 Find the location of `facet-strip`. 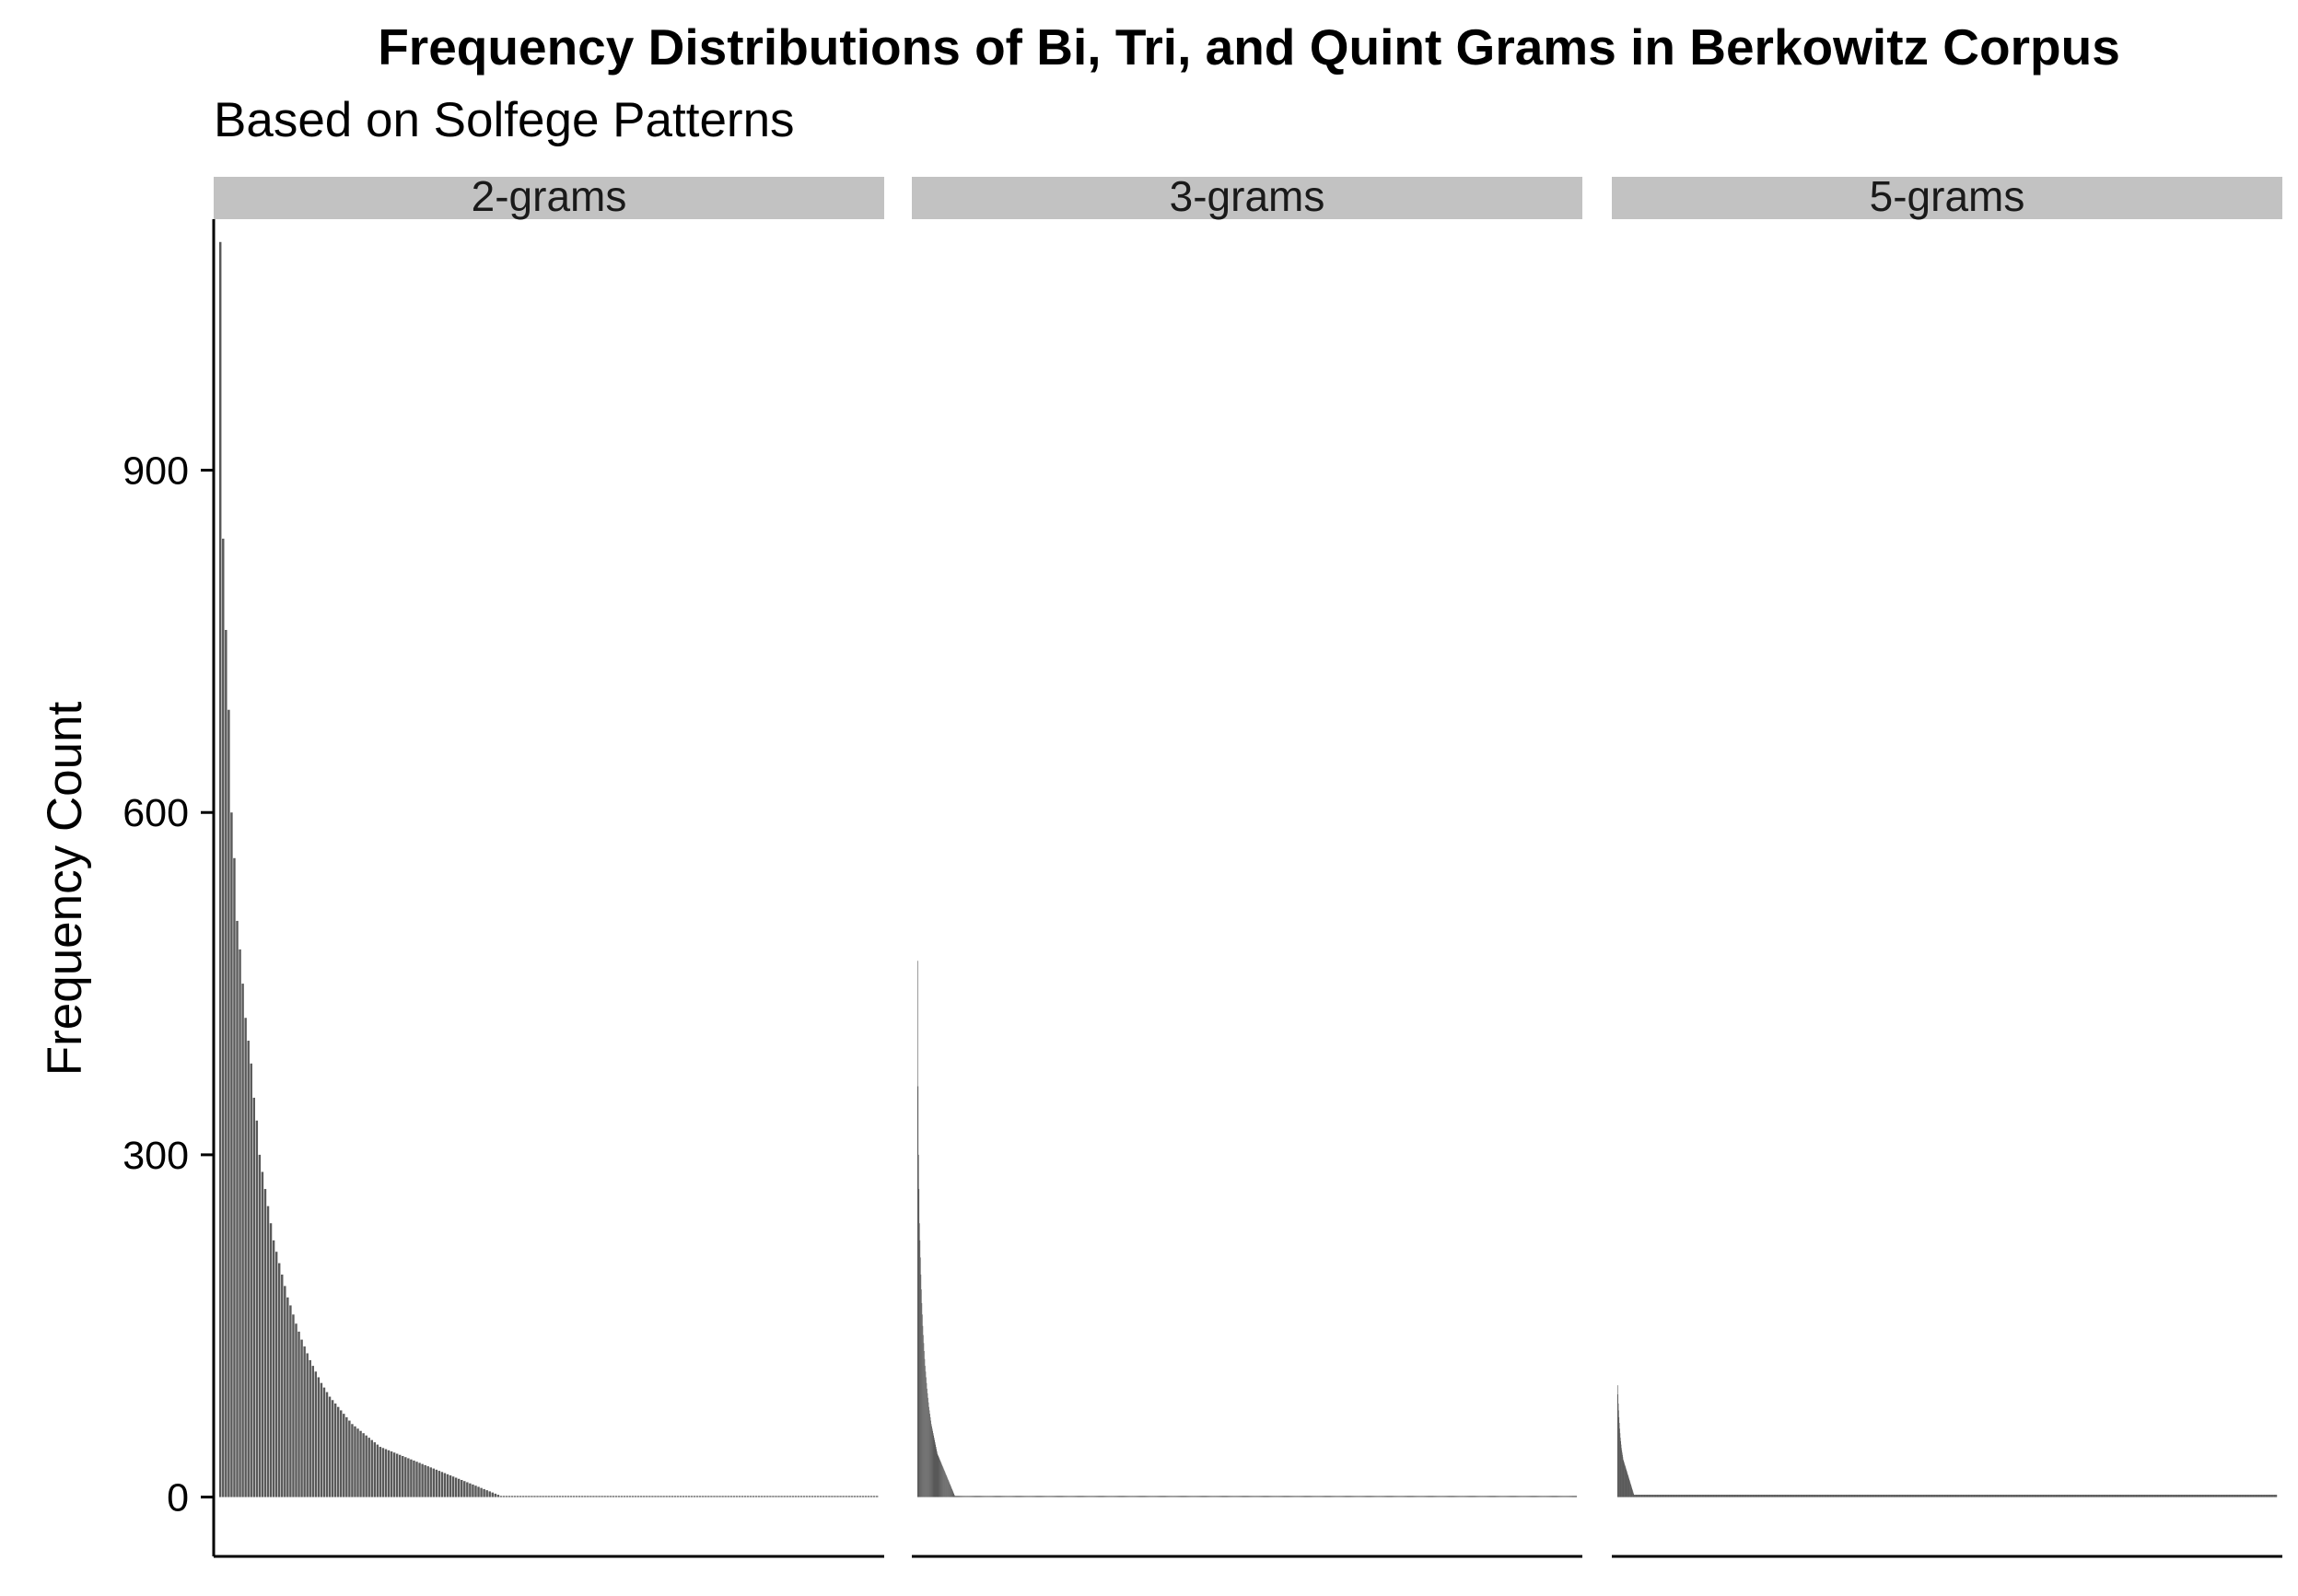

facet-strip is located at coordinates (1947, 198).